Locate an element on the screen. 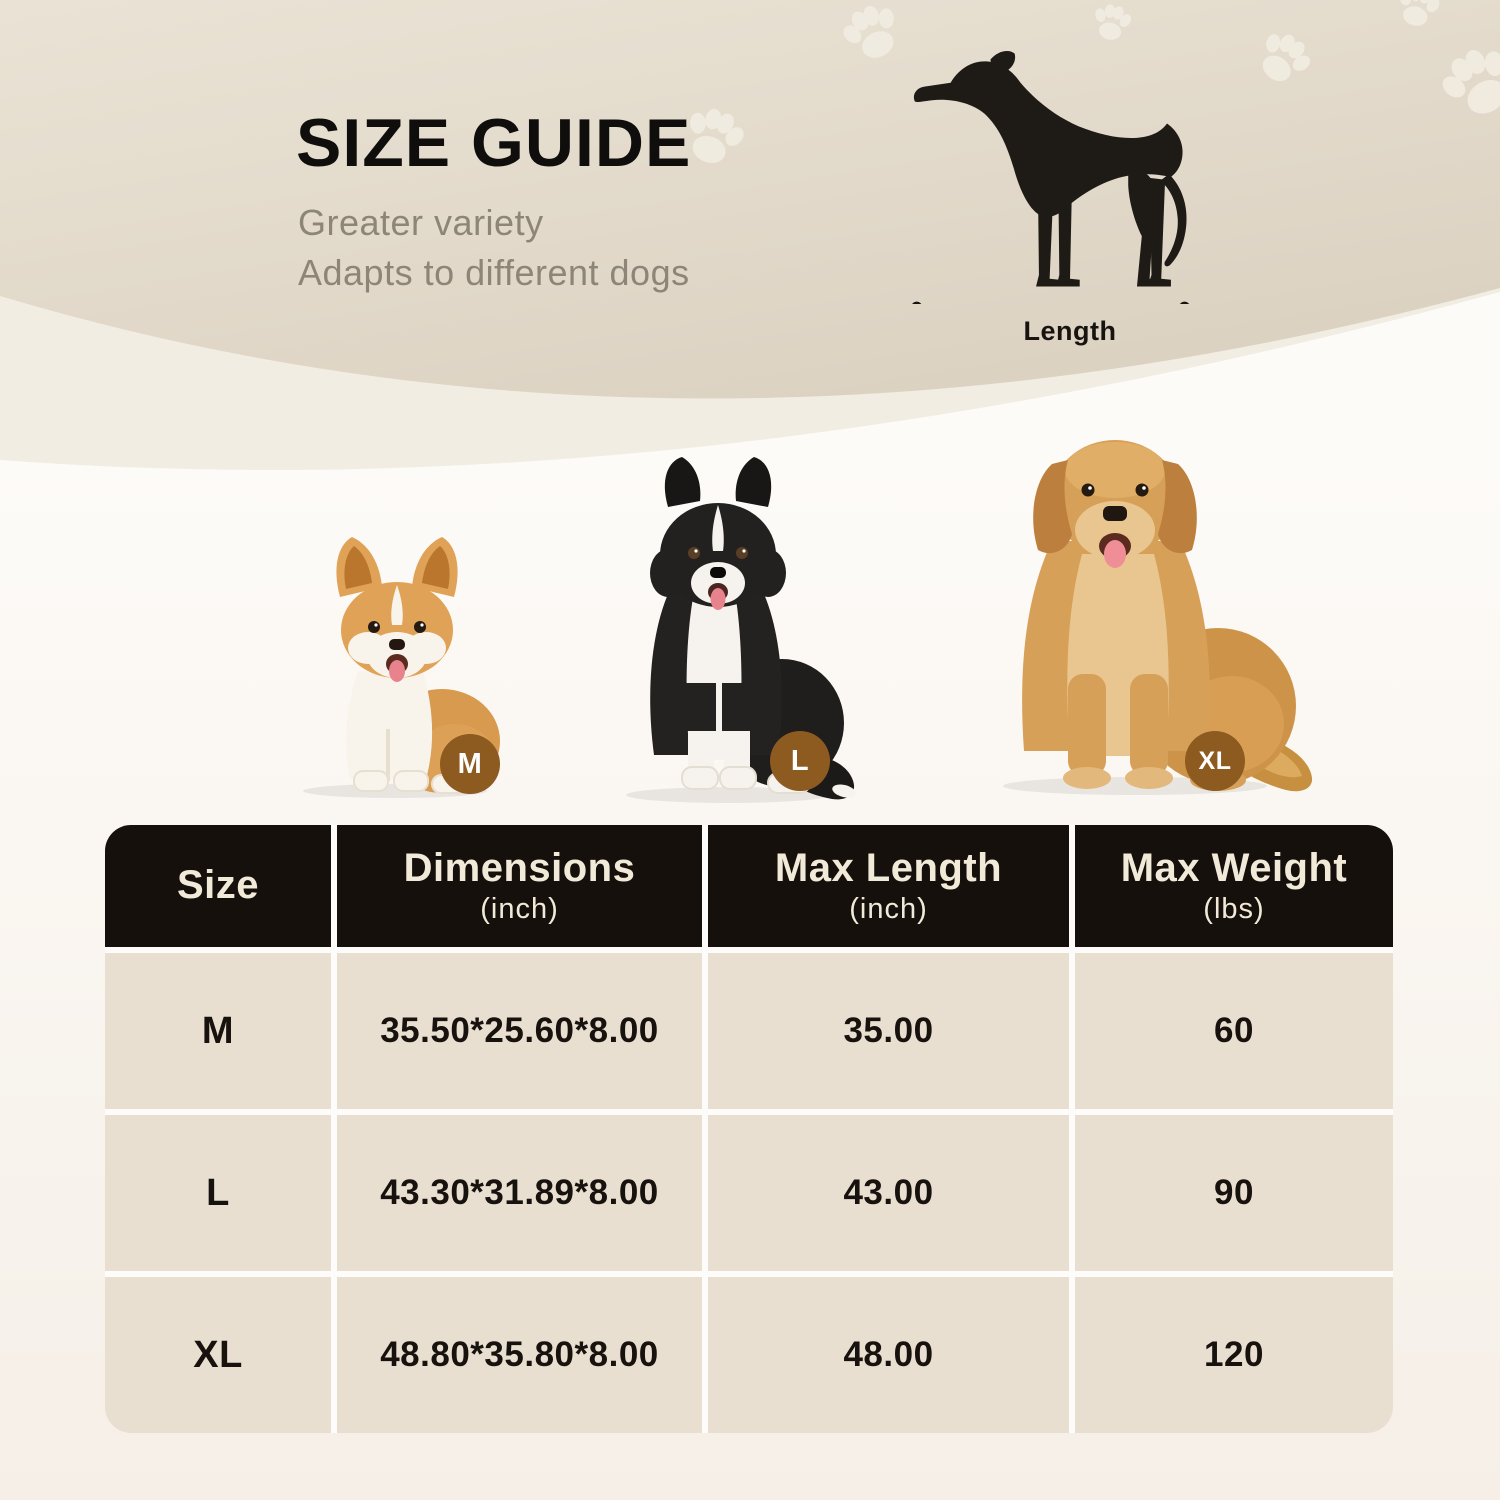 This screenshot has width=1500, height=1500. column-header-unit: (lbs) is located at coordinates (1234, 909).